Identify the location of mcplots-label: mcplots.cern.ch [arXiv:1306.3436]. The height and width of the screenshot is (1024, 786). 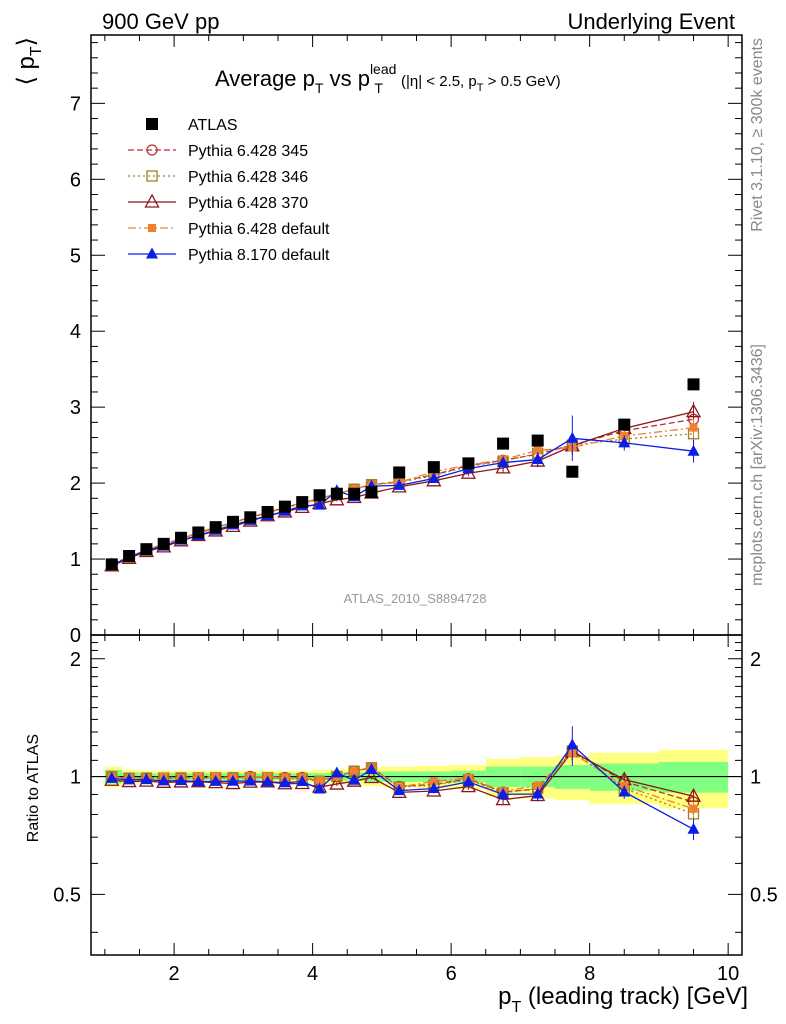
(757, 465).